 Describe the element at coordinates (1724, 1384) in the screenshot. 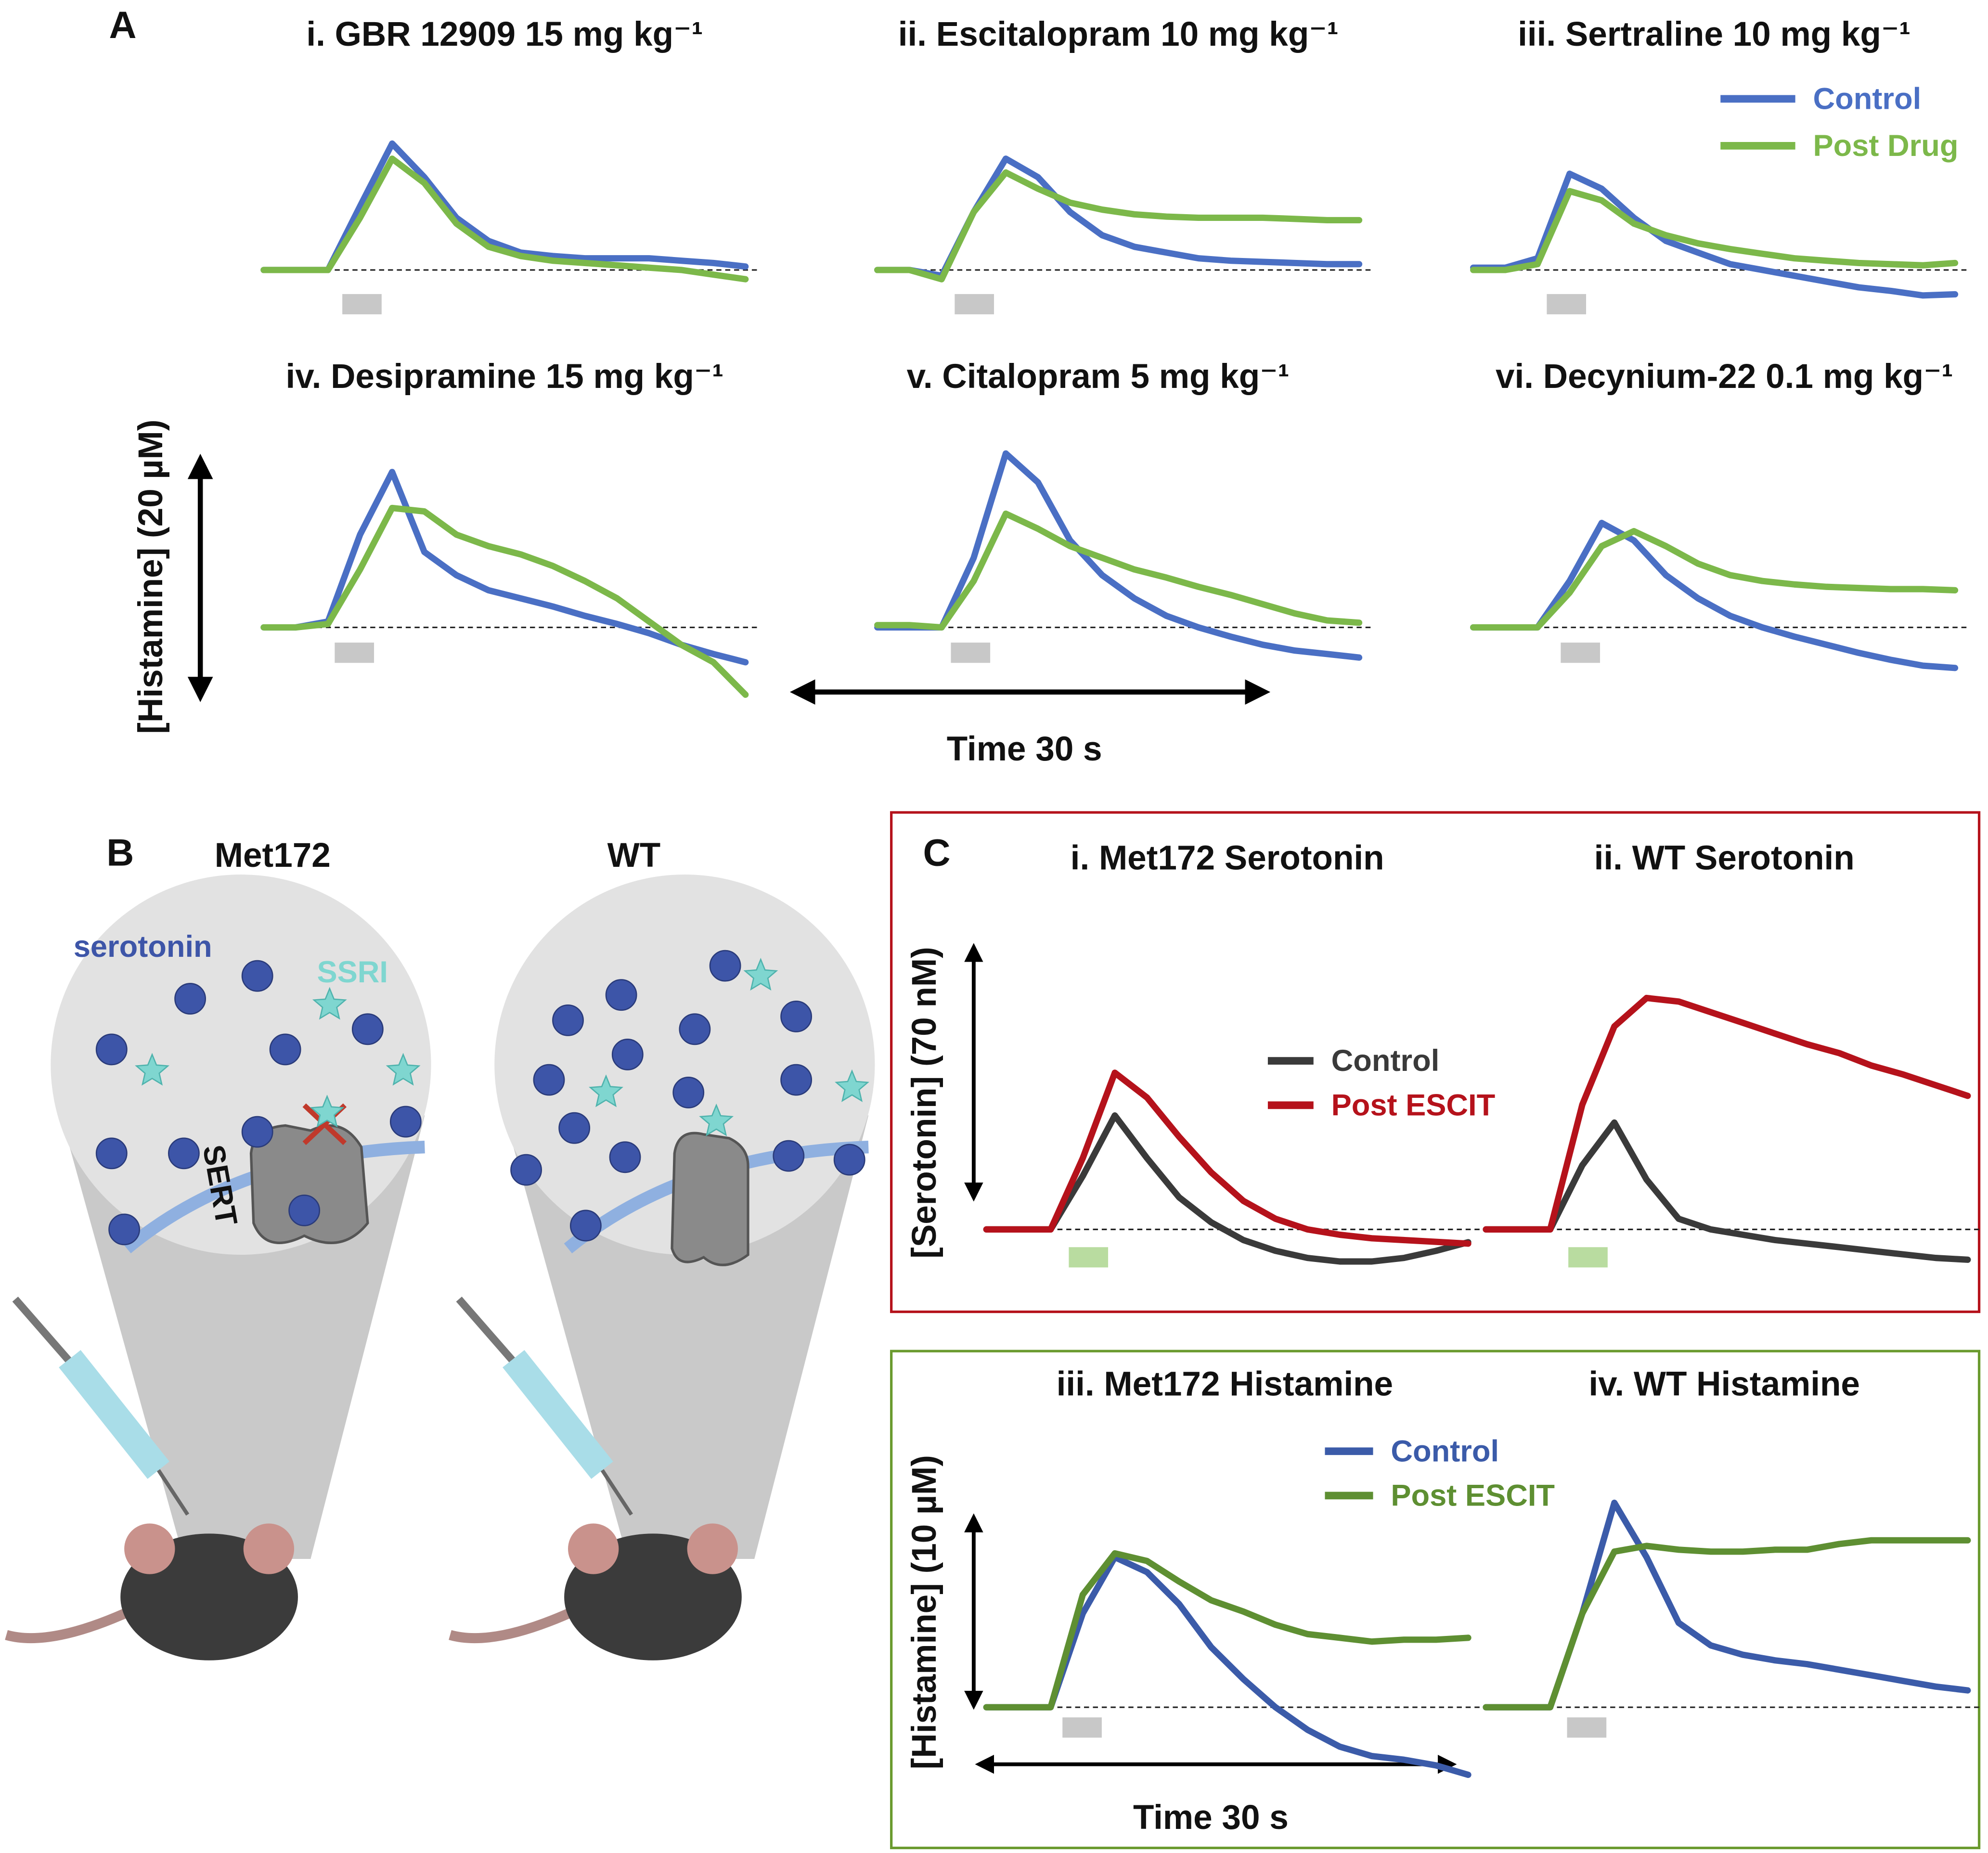

I see `chart-title: iv. WT Histamine` at that location.